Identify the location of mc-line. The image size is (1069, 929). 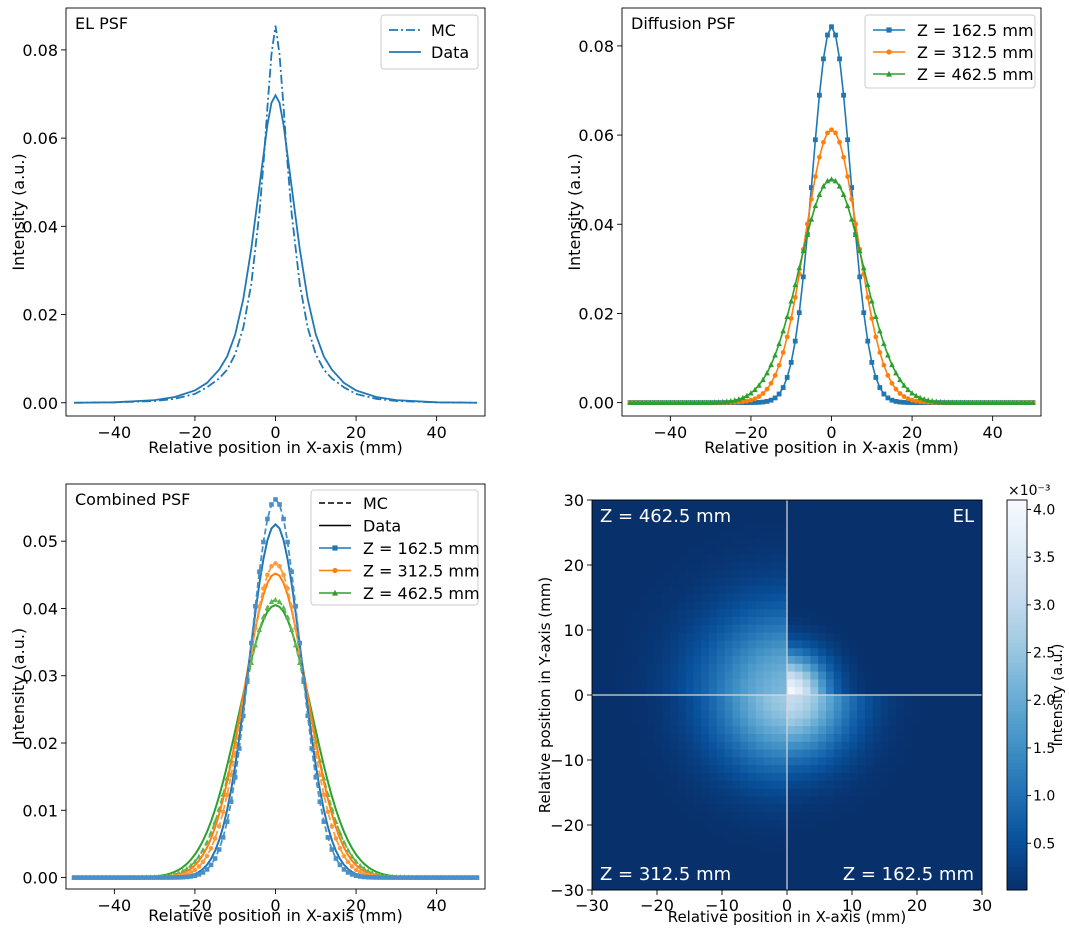
(275, 720).